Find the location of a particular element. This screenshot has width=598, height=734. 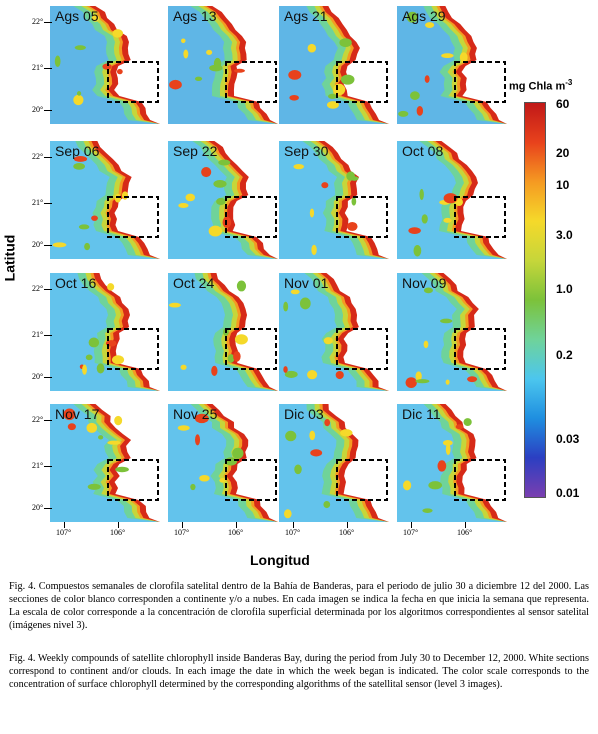

panel-date-label: Ags 21 is located at coordinates (306, 16).